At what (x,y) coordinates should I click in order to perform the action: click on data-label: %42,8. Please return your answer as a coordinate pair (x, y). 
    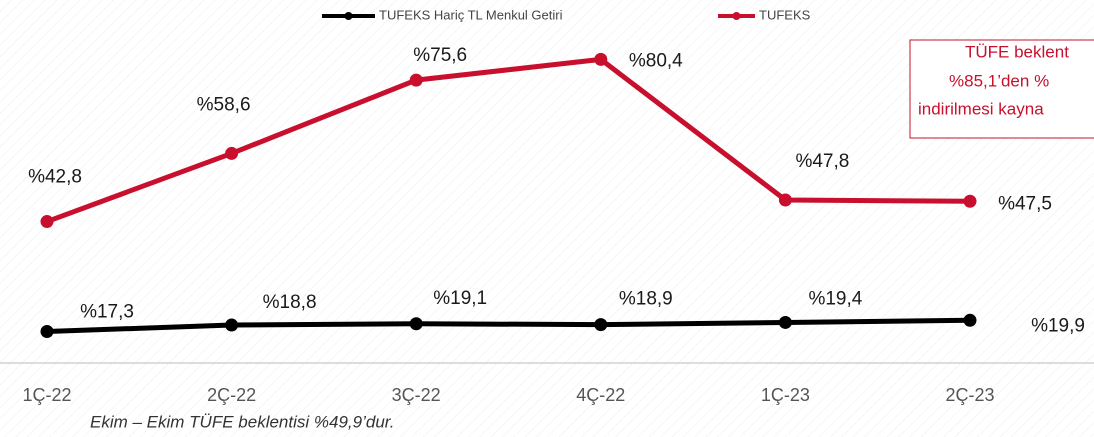
    Looking at the image, I should click on (55, 177).